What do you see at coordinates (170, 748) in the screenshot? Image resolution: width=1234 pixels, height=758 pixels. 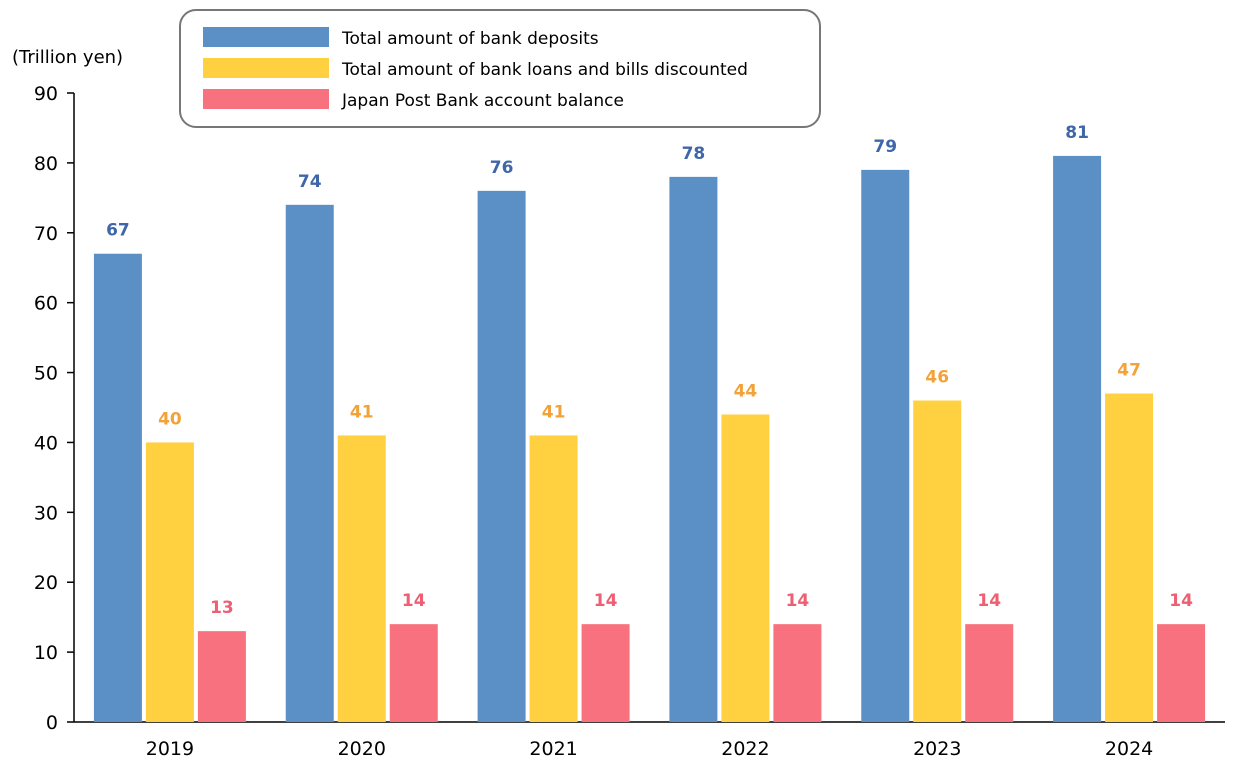 I see `x-tick-label: 2019` at bounding box center [170, 748].